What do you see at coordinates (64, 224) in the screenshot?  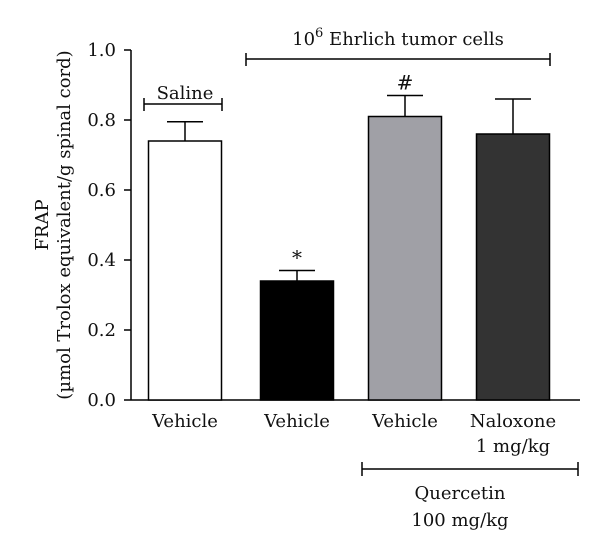 I see `y-axis-subtitle: (µmol Trolox equivalent/g spinal cord)` at bounding box center [64, 224].